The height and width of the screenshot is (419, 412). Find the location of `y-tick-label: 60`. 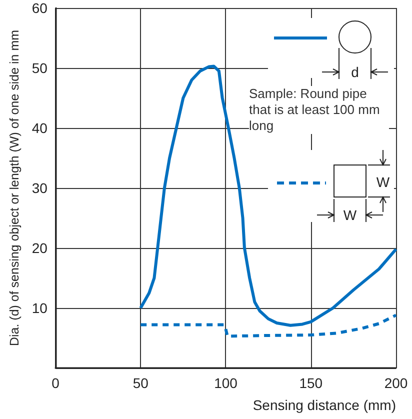

y-tick-label: 60 is located at coordinates (40, 8).